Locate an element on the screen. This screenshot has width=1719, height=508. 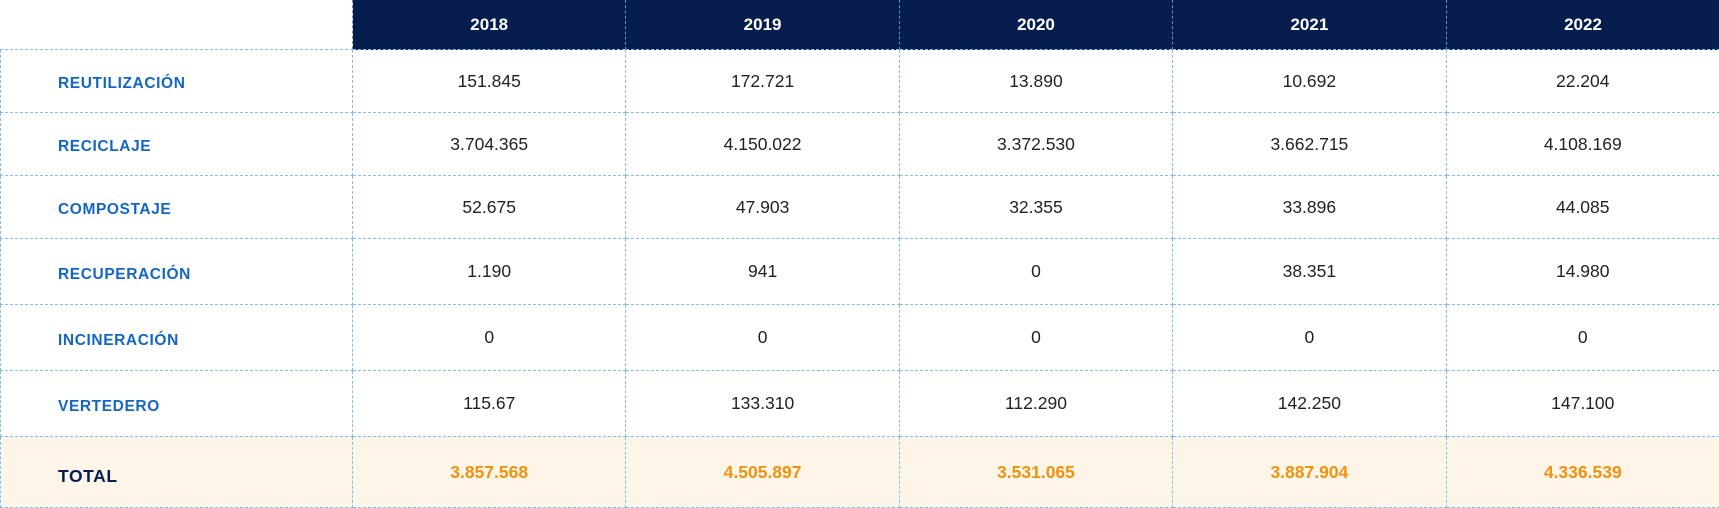
table-row: RECUPERACIÓN 1.190 941 0 38.351 14.980 is located at coordinates (860, 272).